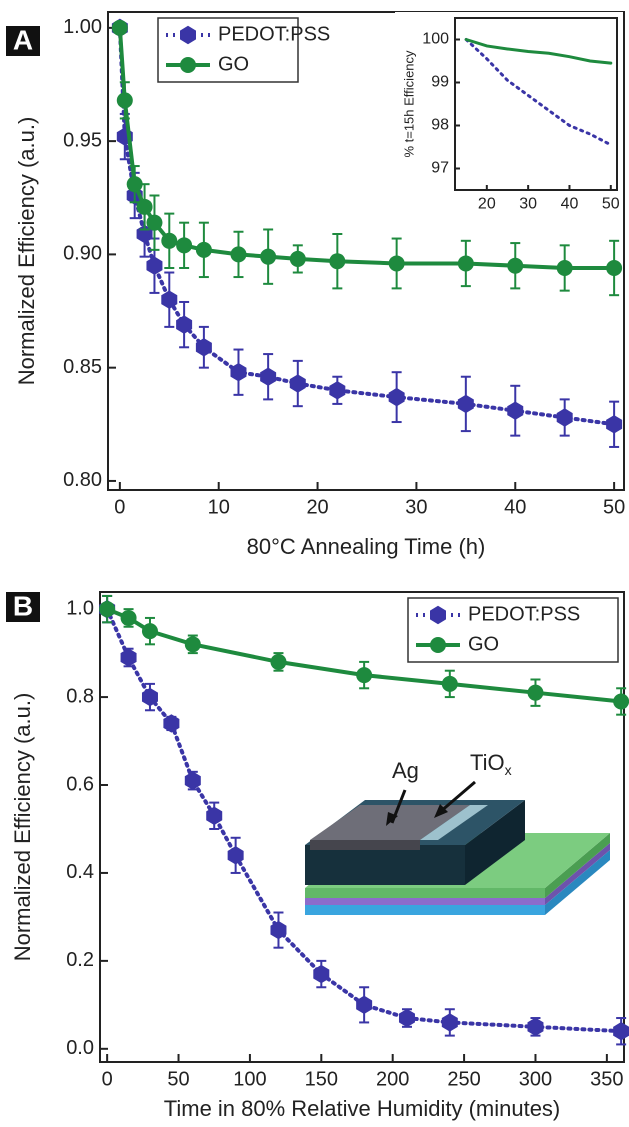 This screenshot has width=629, height=1127. Describe the element at coordinates (440, 125) in the screenshot. I see `y-tick-label: 98` at that location.